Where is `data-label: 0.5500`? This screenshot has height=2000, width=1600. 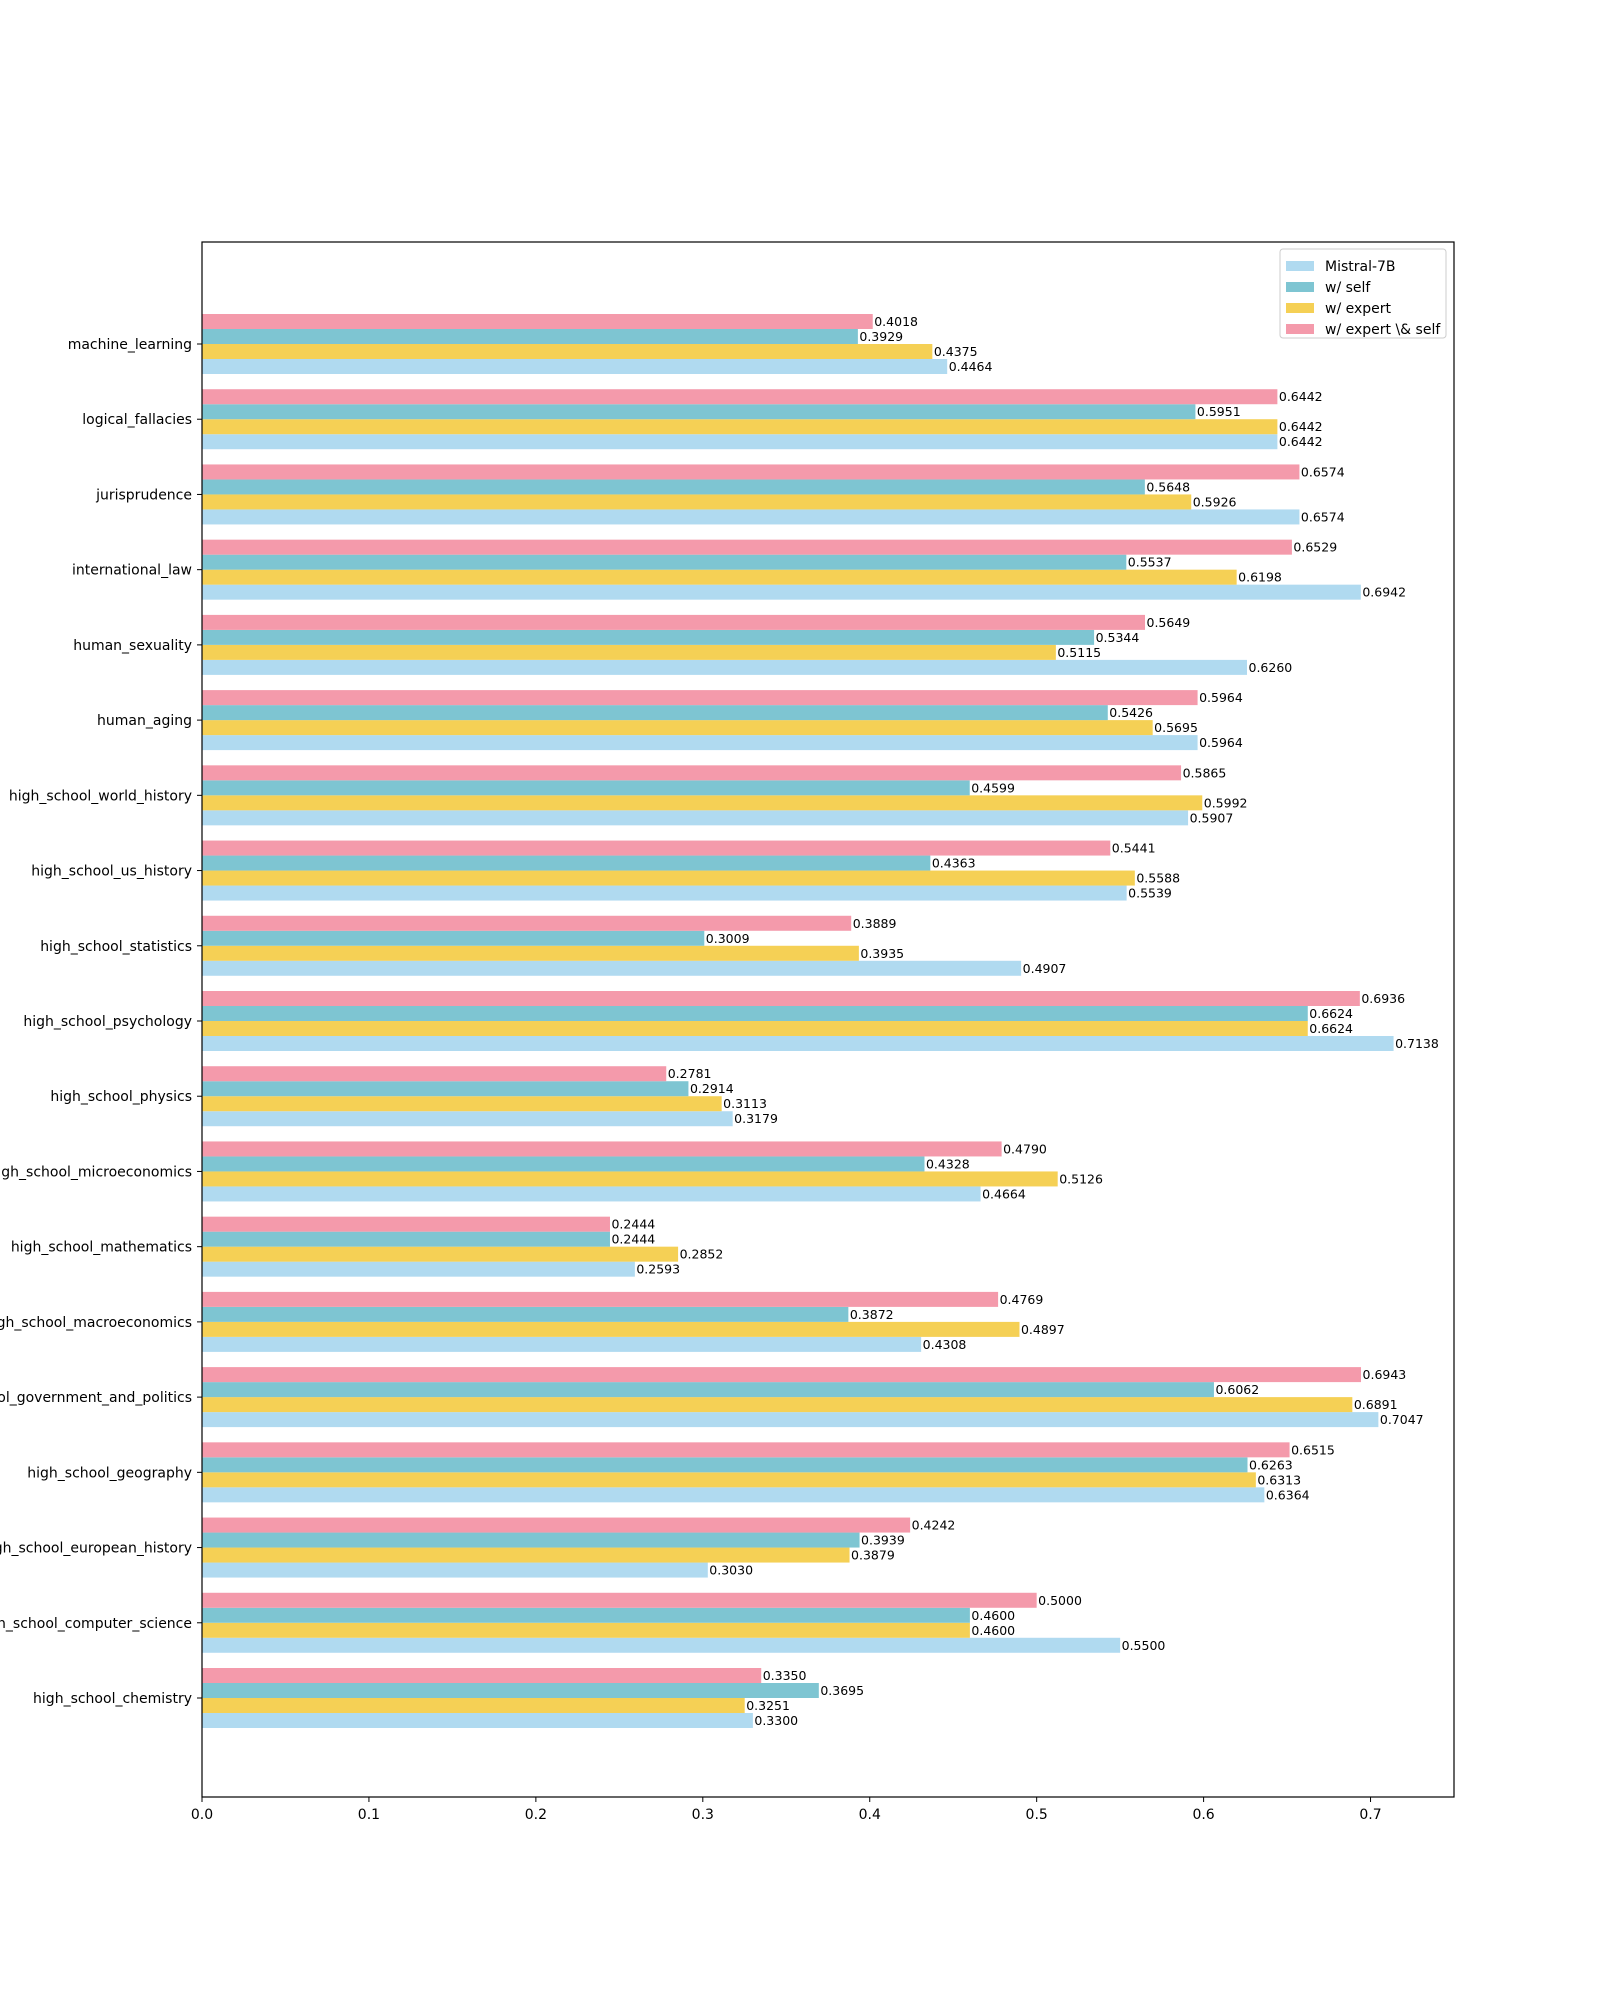 data-label: 0.5500 is located at coordinates (1144, 1645).